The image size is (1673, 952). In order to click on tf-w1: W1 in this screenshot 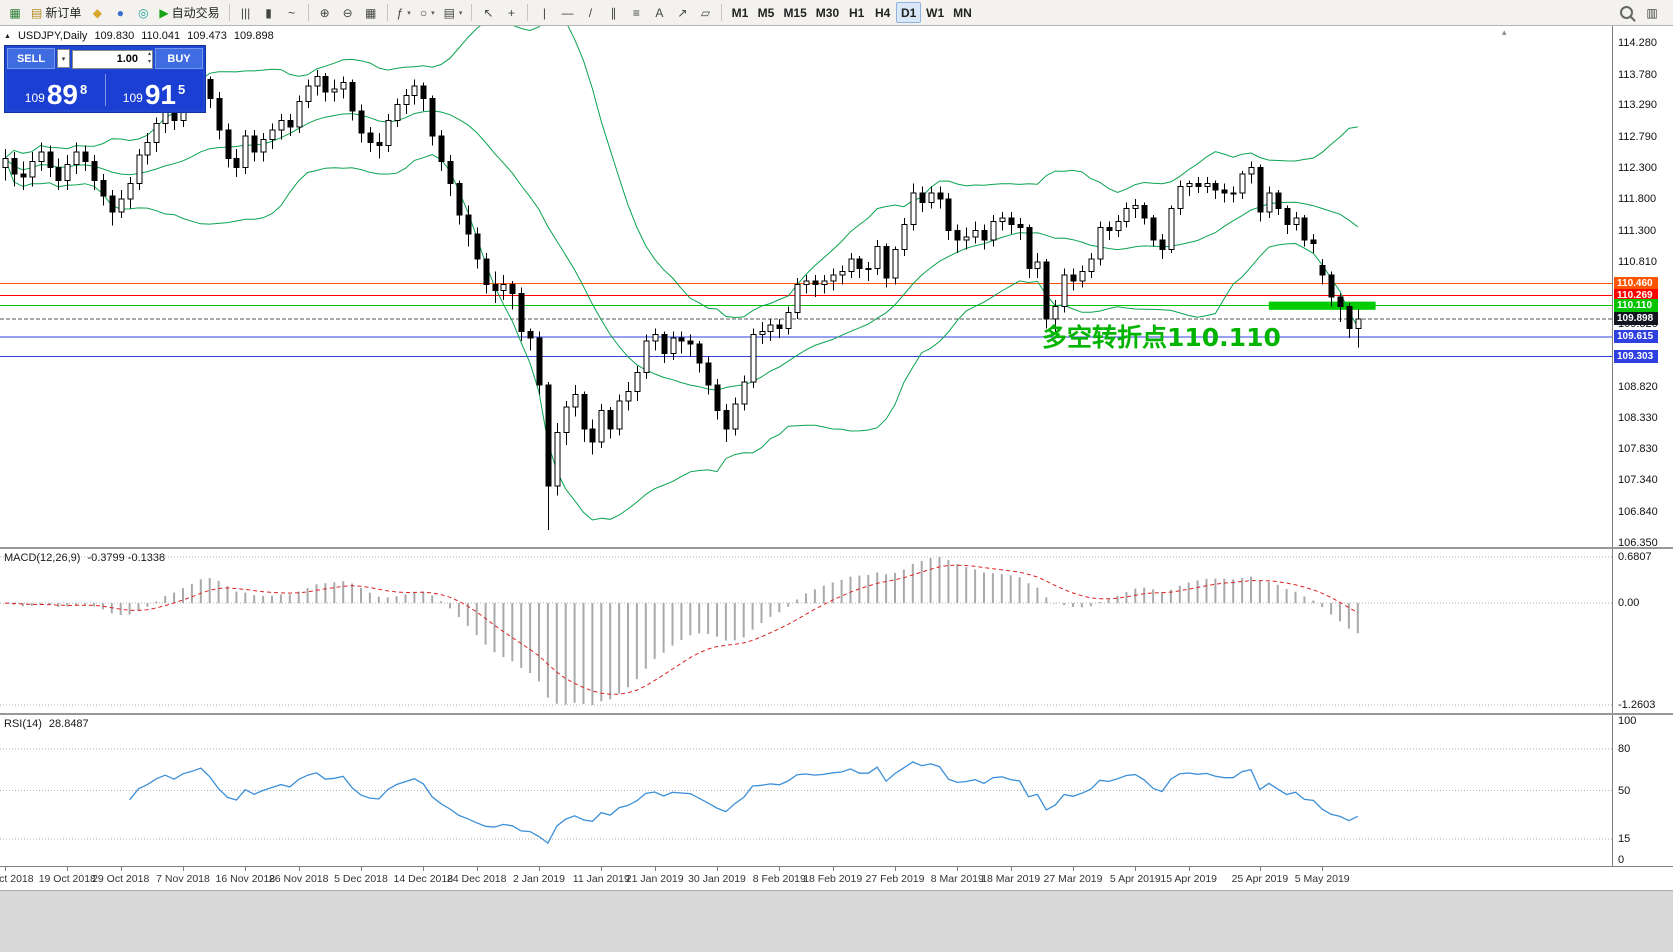, I will do `click(935, 12)`.